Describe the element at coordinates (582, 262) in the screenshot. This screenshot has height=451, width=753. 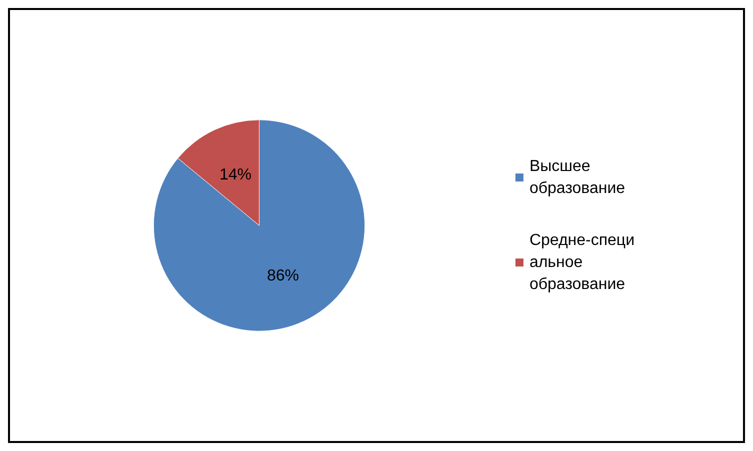
I see `legend-label: Средне-специальное образование` at that location.